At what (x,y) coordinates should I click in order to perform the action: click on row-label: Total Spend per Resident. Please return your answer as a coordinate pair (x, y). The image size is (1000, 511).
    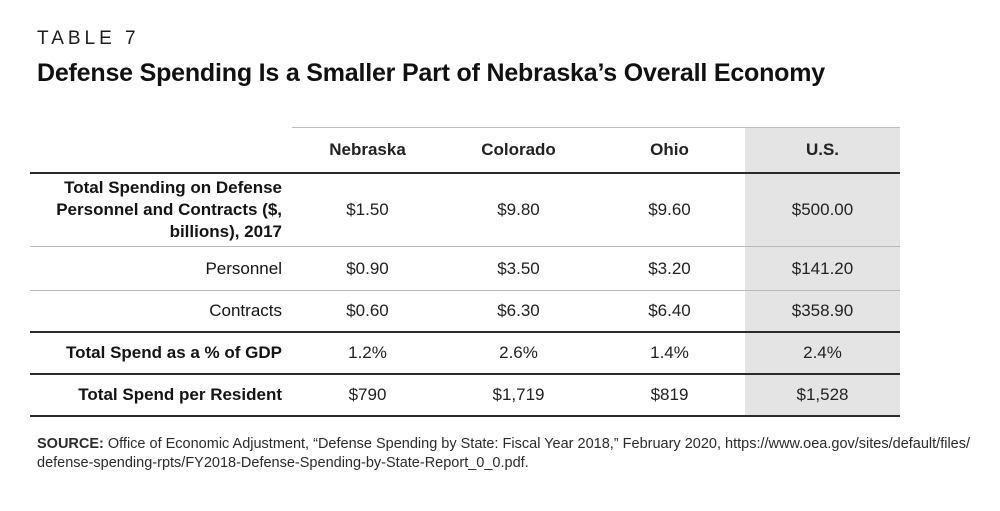
    Looking at the image, I should click on (161, 395).